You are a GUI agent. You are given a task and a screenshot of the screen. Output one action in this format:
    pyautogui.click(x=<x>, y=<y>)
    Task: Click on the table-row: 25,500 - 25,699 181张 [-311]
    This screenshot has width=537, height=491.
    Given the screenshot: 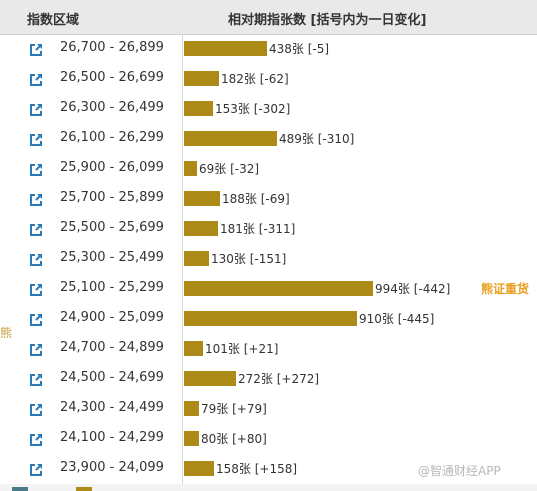 What is the action you would take?
    pyautogui.click(x=268, y=229)
    